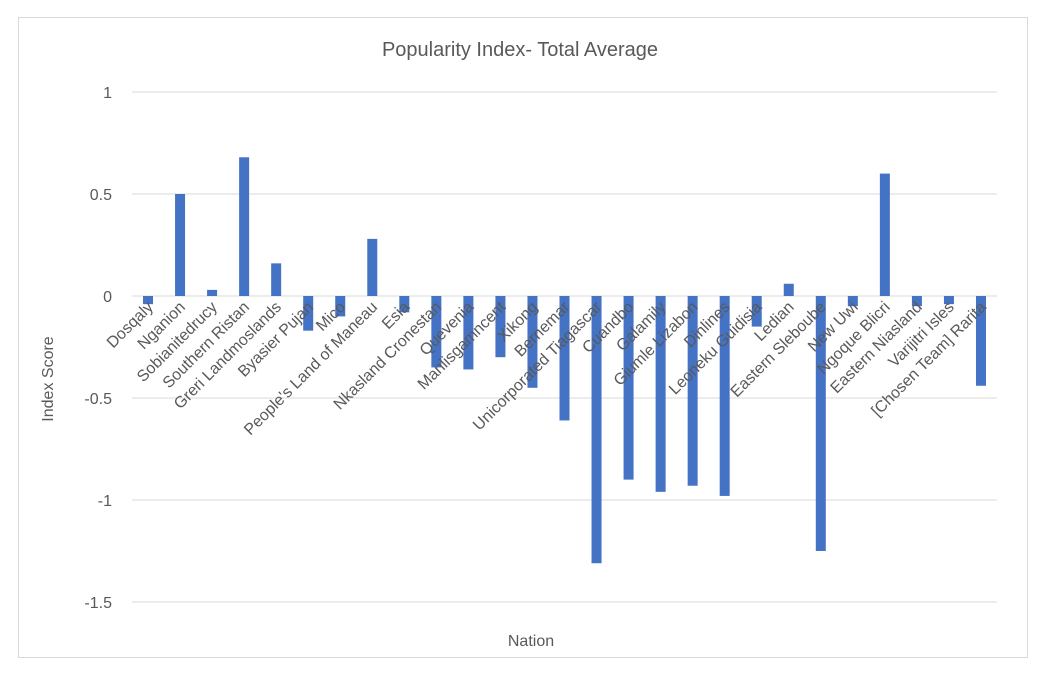  Describe the element at coordinates (98, 603) in the screenshot. I see `y-tick-label: -1.5` at that location.